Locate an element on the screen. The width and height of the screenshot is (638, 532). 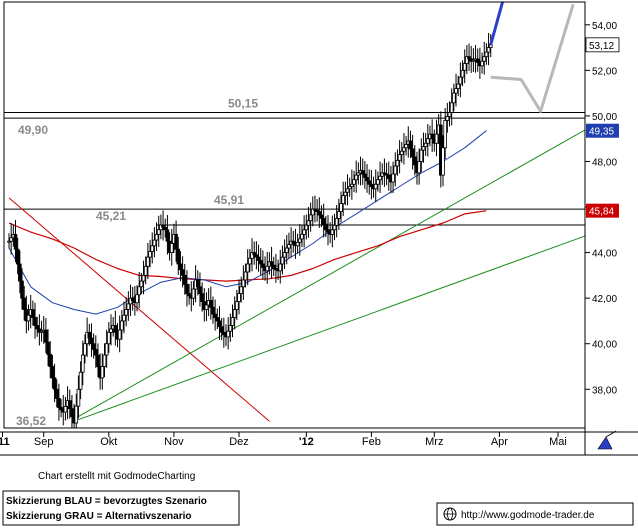
price-tag-label-1: 49,35 is located at coordinates (601, 132).